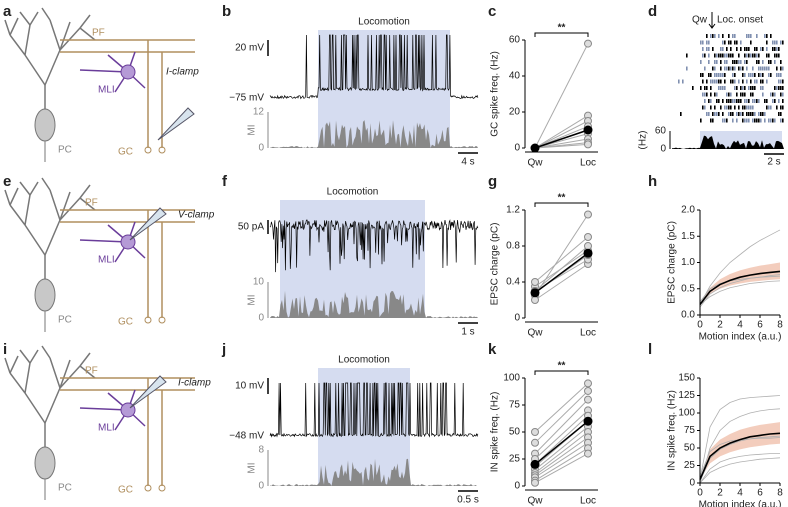  Describe the element at coordinates (162, 488) in the screenshot. I see `gc-soma` at that location.